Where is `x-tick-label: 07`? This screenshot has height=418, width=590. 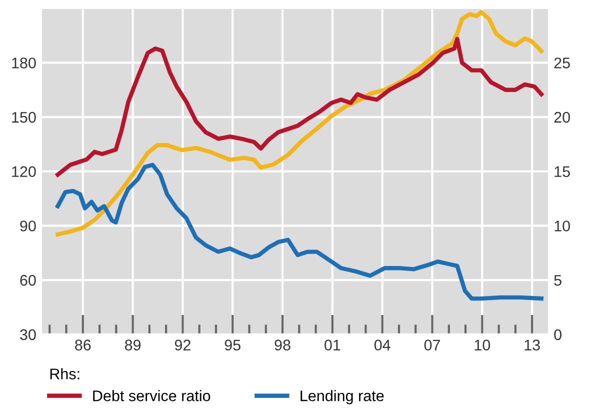
x-tick-label: 07 is located at coordinates (432, 345).